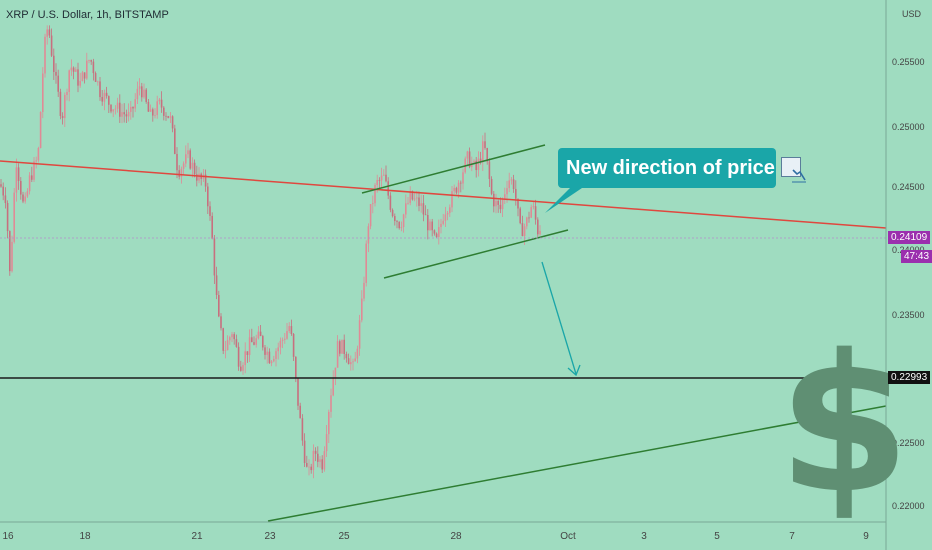 This screenshot has width=932, height=550. I want to click on annotation-callout: New direction of price, so click(682, 168).